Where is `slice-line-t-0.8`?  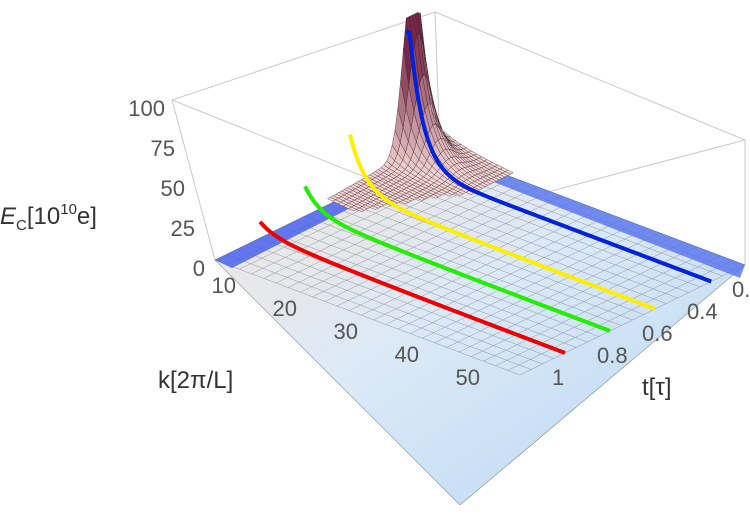
slice-line-t-0.8 is located at coordinates (412, 287).